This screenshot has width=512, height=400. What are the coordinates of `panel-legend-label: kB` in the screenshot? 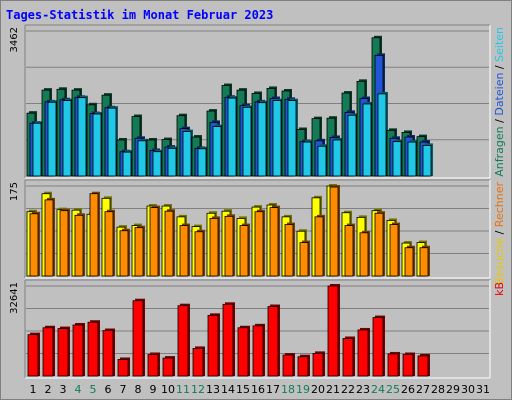 It's located at (499, 289).